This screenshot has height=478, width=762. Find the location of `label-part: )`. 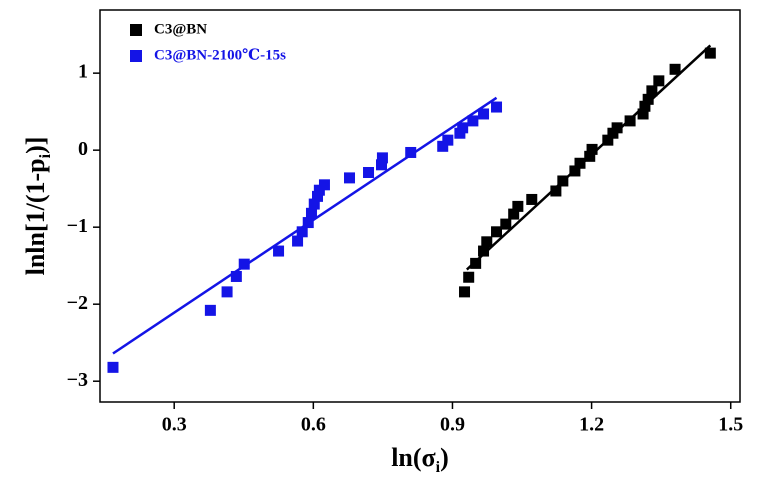

label-part: ) is located at coordinates (444, 457).